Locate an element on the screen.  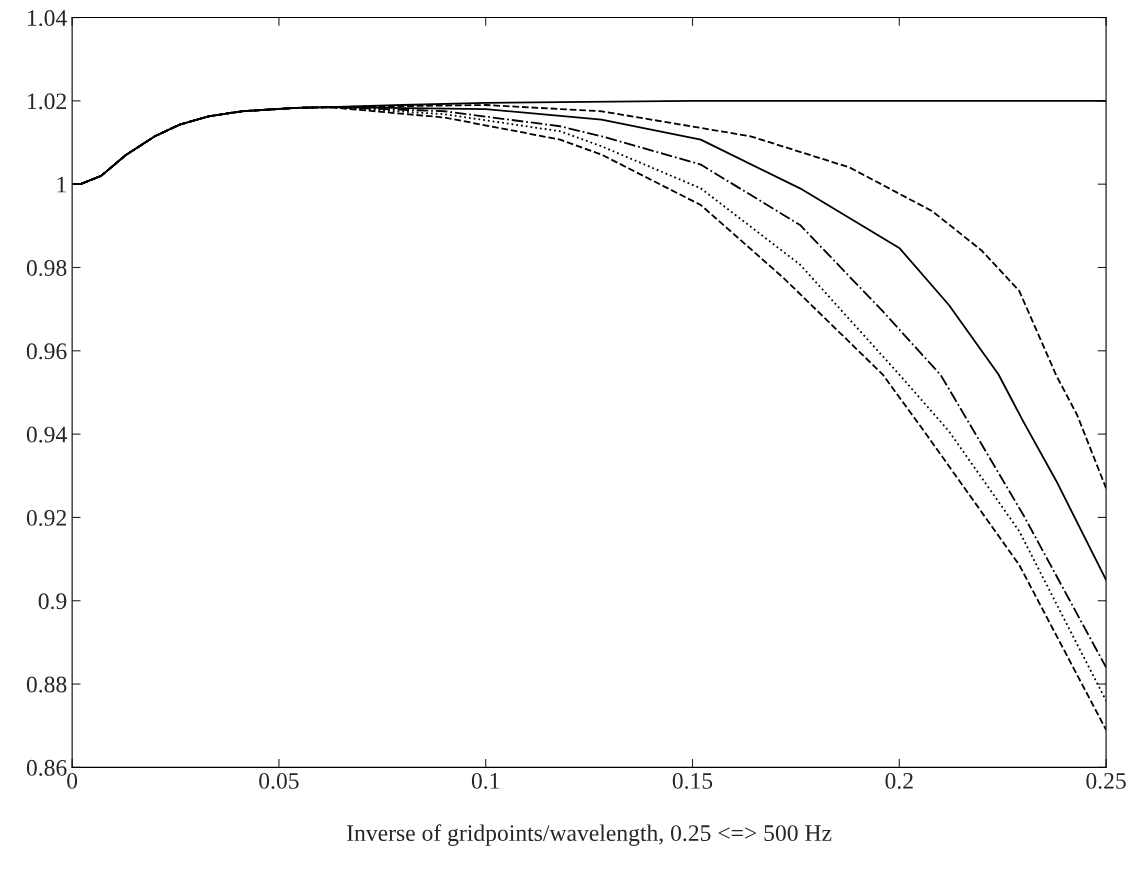
y-tick-label: 0.98 is located at coordinates (46, 268).